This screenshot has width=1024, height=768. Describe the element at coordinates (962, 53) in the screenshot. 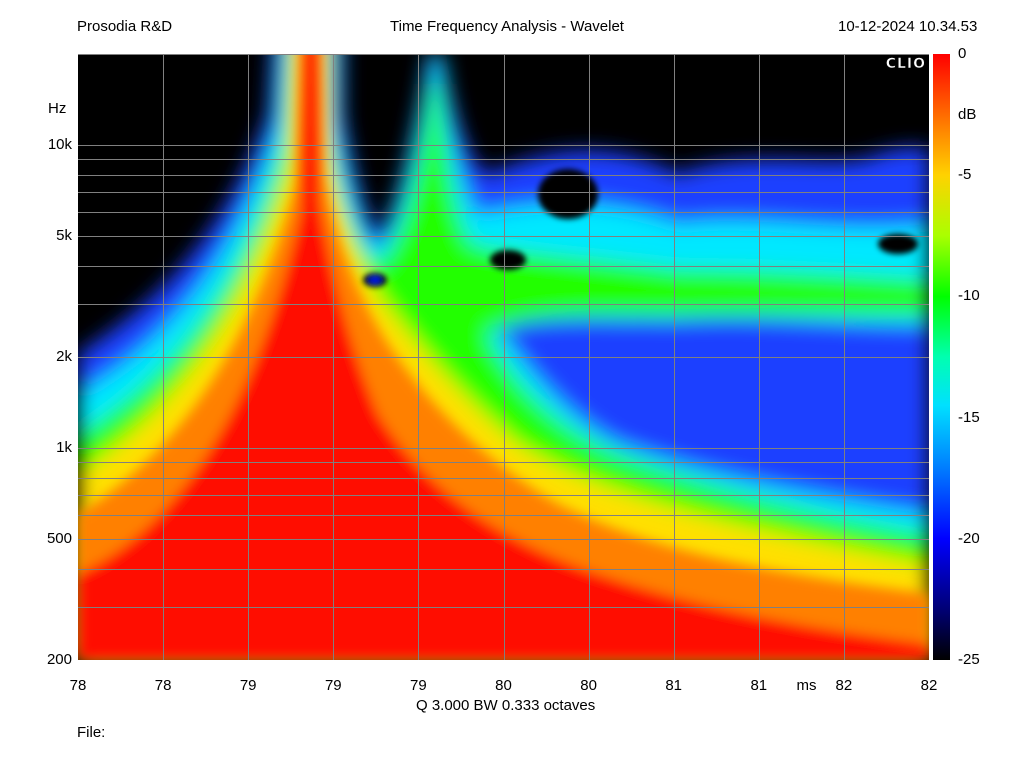

I see `colorbar-tick-label: 0` at that location.